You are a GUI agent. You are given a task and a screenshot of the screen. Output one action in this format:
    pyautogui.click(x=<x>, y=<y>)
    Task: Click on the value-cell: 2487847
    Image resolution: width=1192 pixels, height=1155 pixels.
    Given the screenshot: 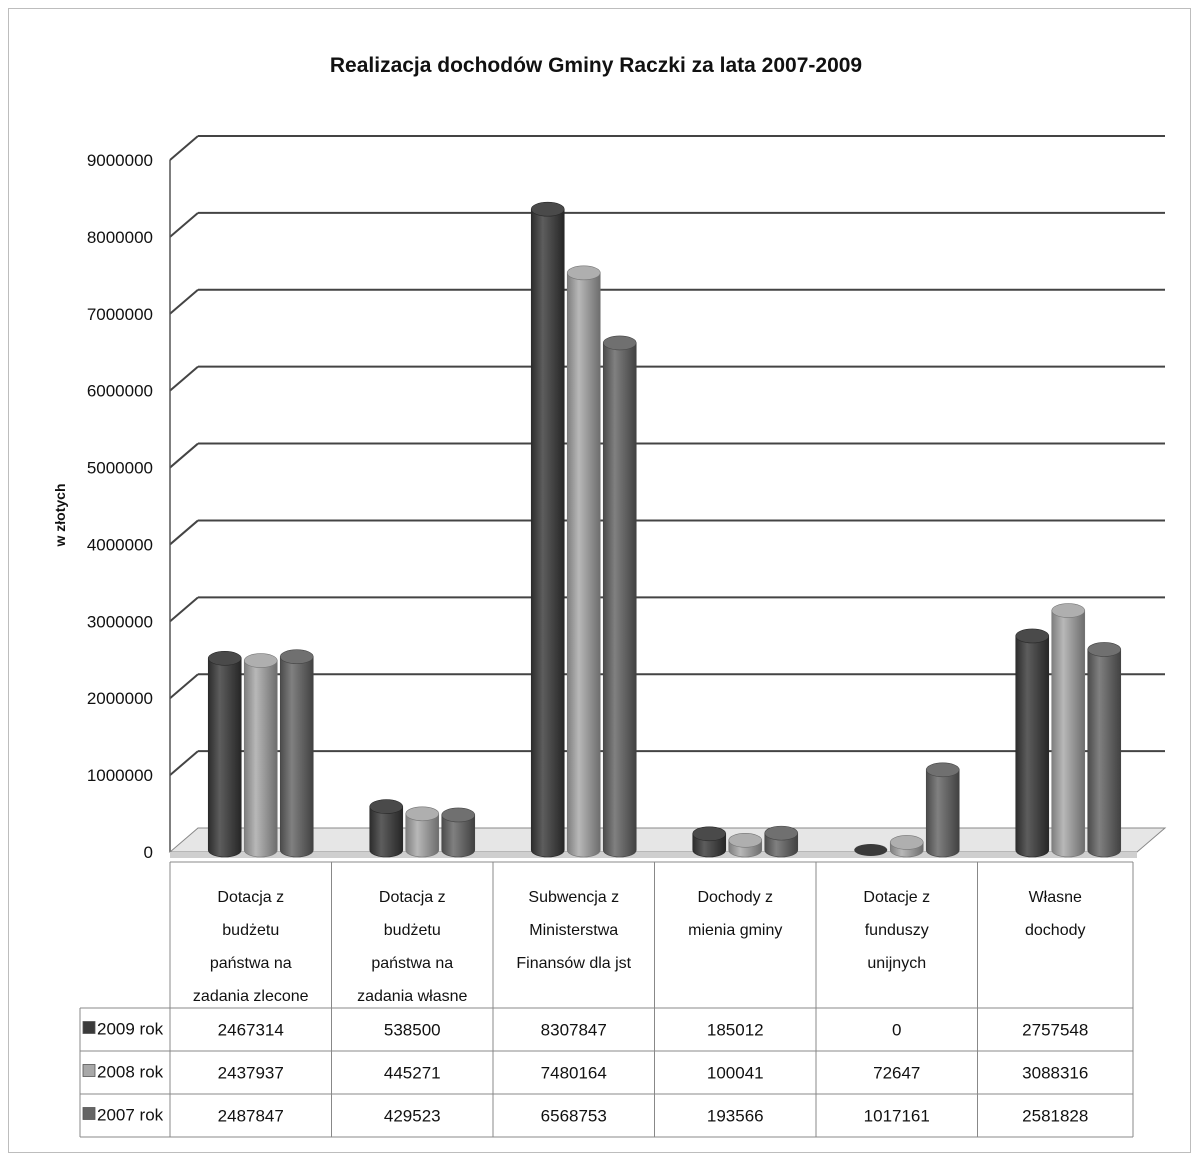 What is the action you would take?
    pyautogui.click(x=251, y=1116)
    